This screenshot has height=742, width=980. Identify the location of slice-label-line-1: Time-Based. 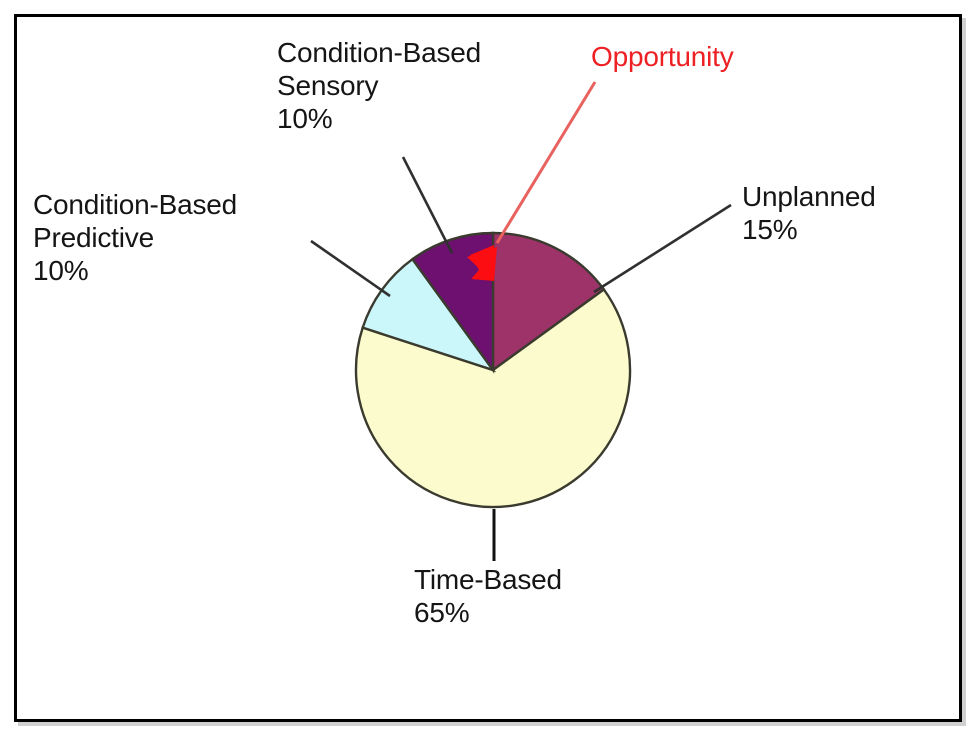
(488, 579).